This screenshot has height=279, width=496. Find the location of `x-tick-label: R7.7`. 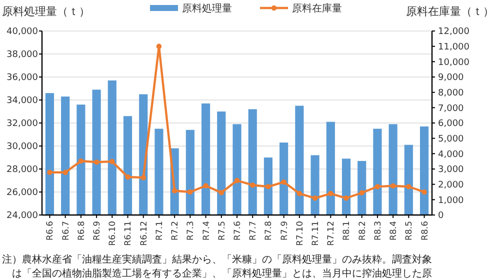

x-tick-label: R7.7 is located at coordinates (253, 230).